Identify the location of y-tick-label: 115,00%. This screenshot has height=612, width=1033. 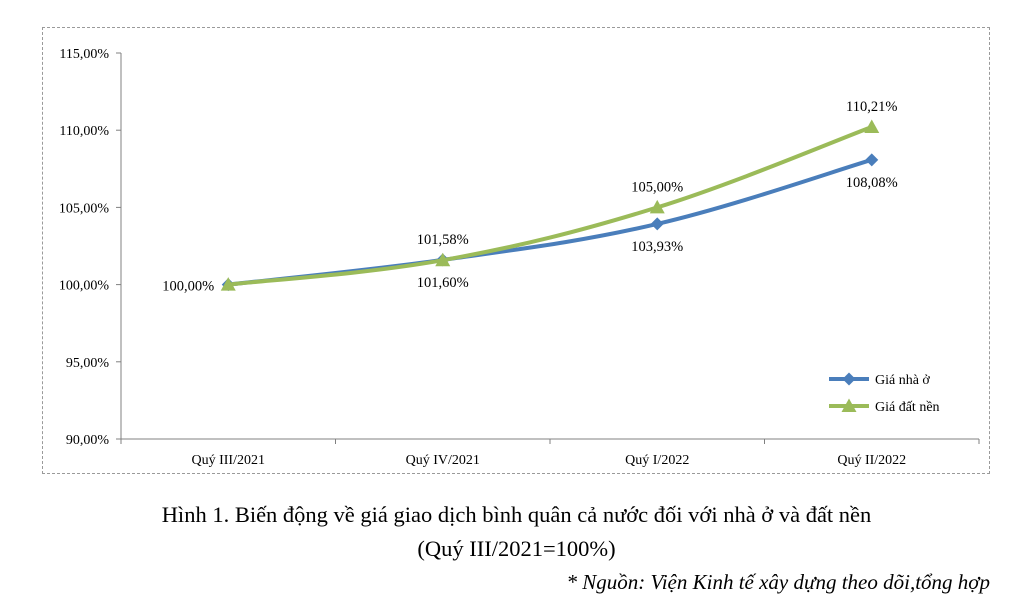
(84, 54).